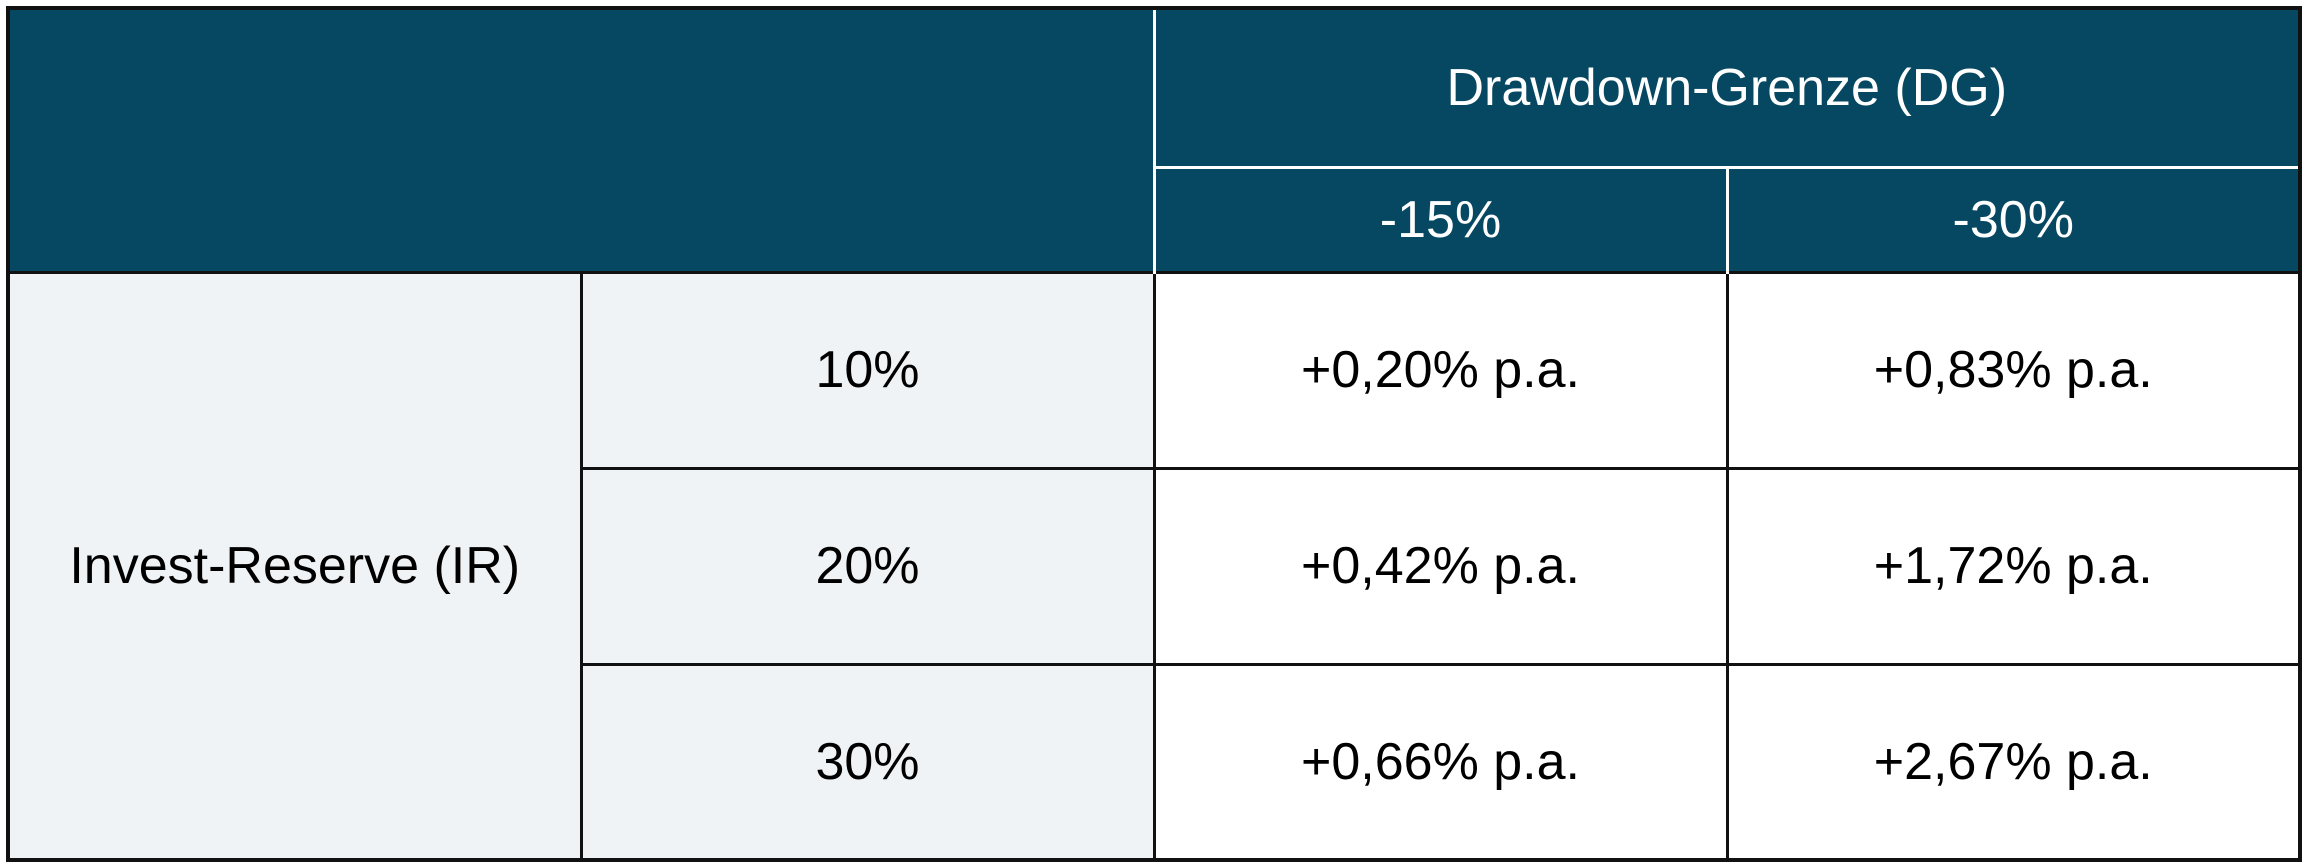  I want to click on cell: +1,72% p.a., so click(2013, 566).